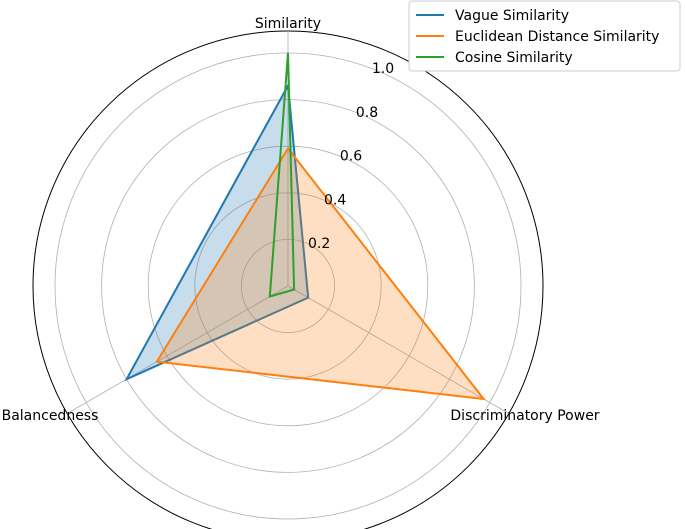 Image resolution: width=685 pixels, height=529 pixels. Describe the element at coordinates (335, 201) in the screenshot. I see `radial-tick-label: 0.4` at that location.